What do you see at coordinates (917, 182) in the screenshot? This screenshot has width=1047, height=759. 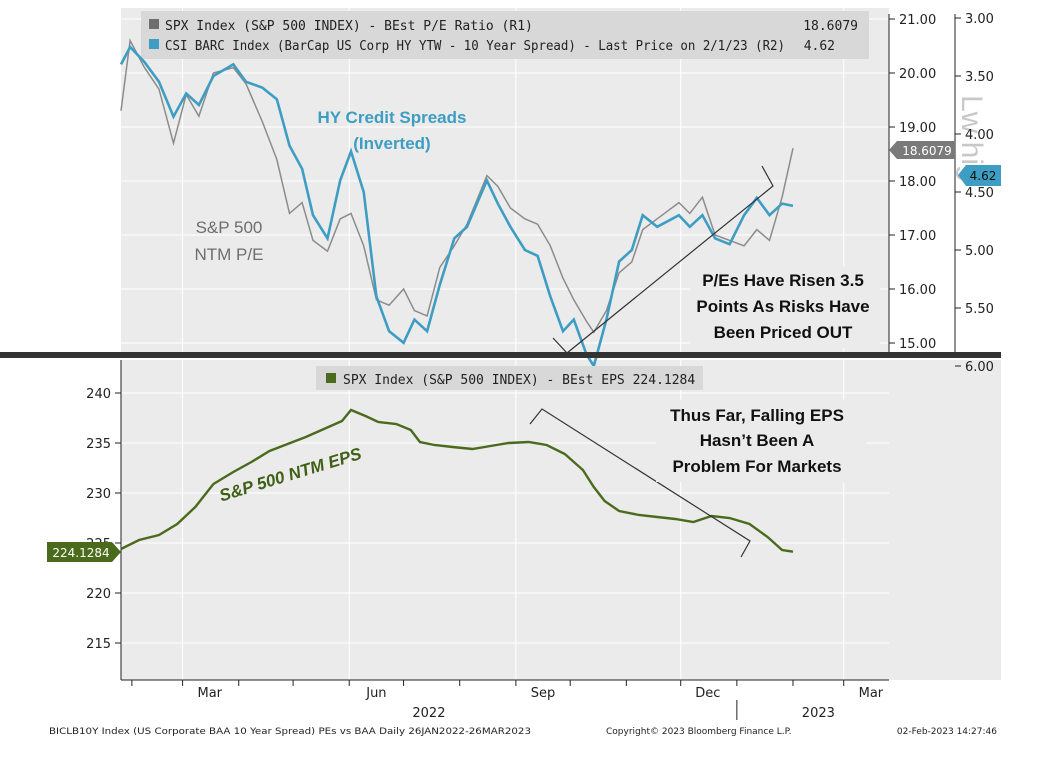 I see `pe-axis-tick-label: 18.00` at bounding box center [917, 182].